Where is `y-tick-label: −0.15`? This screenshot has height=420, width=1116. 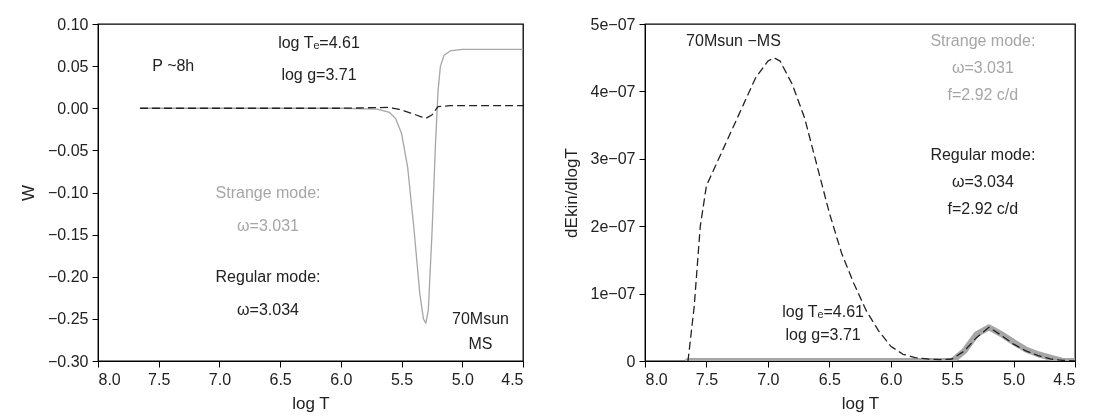 y-tick-label: −0.15 is located at coordinates (68, 235).